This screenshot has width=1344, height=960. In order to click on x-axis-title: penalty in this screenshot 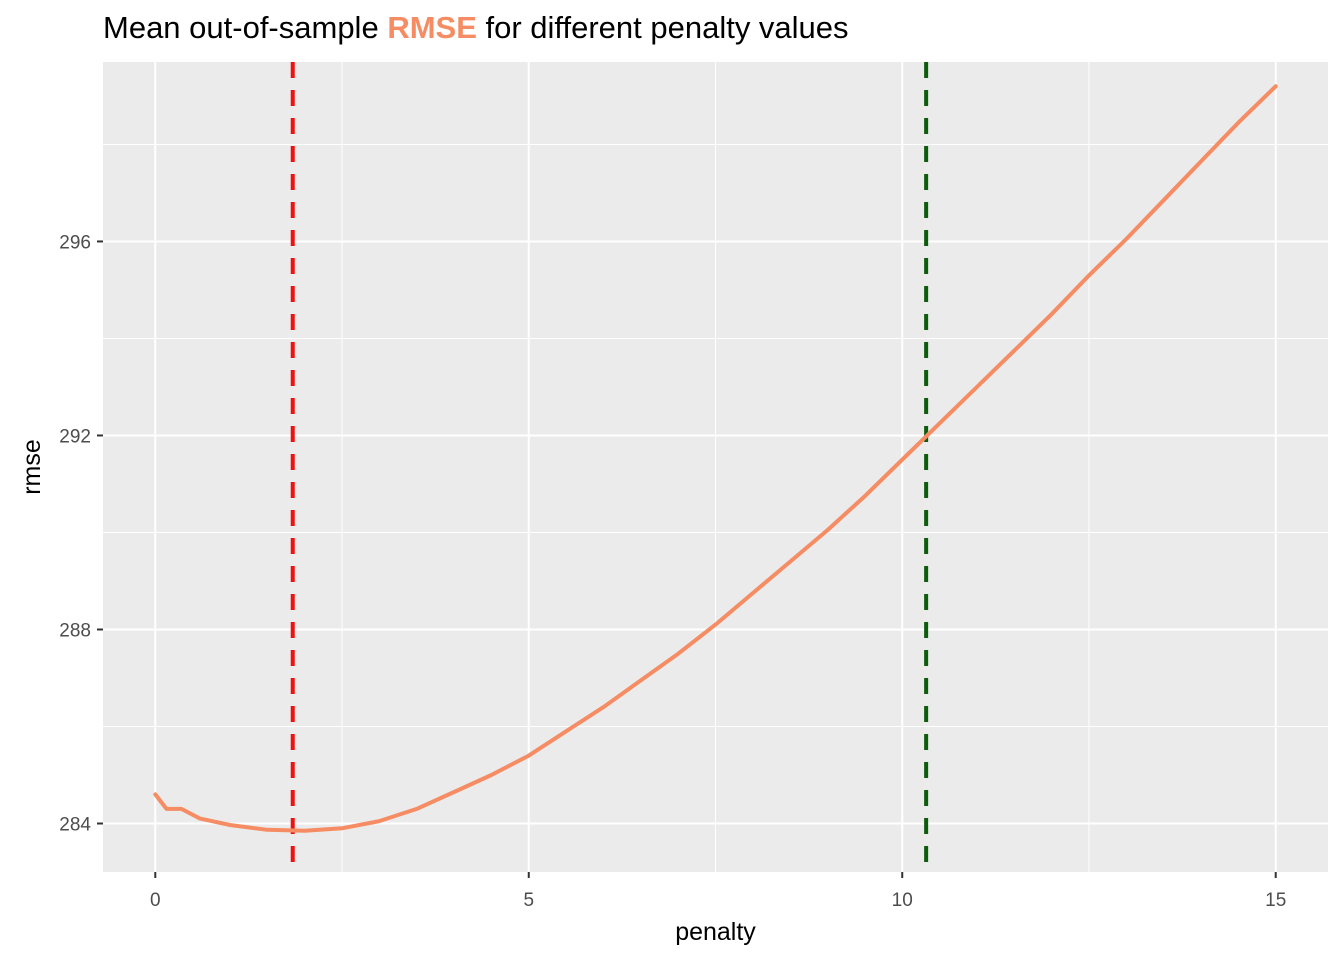, I will do `click(715, 932)`.